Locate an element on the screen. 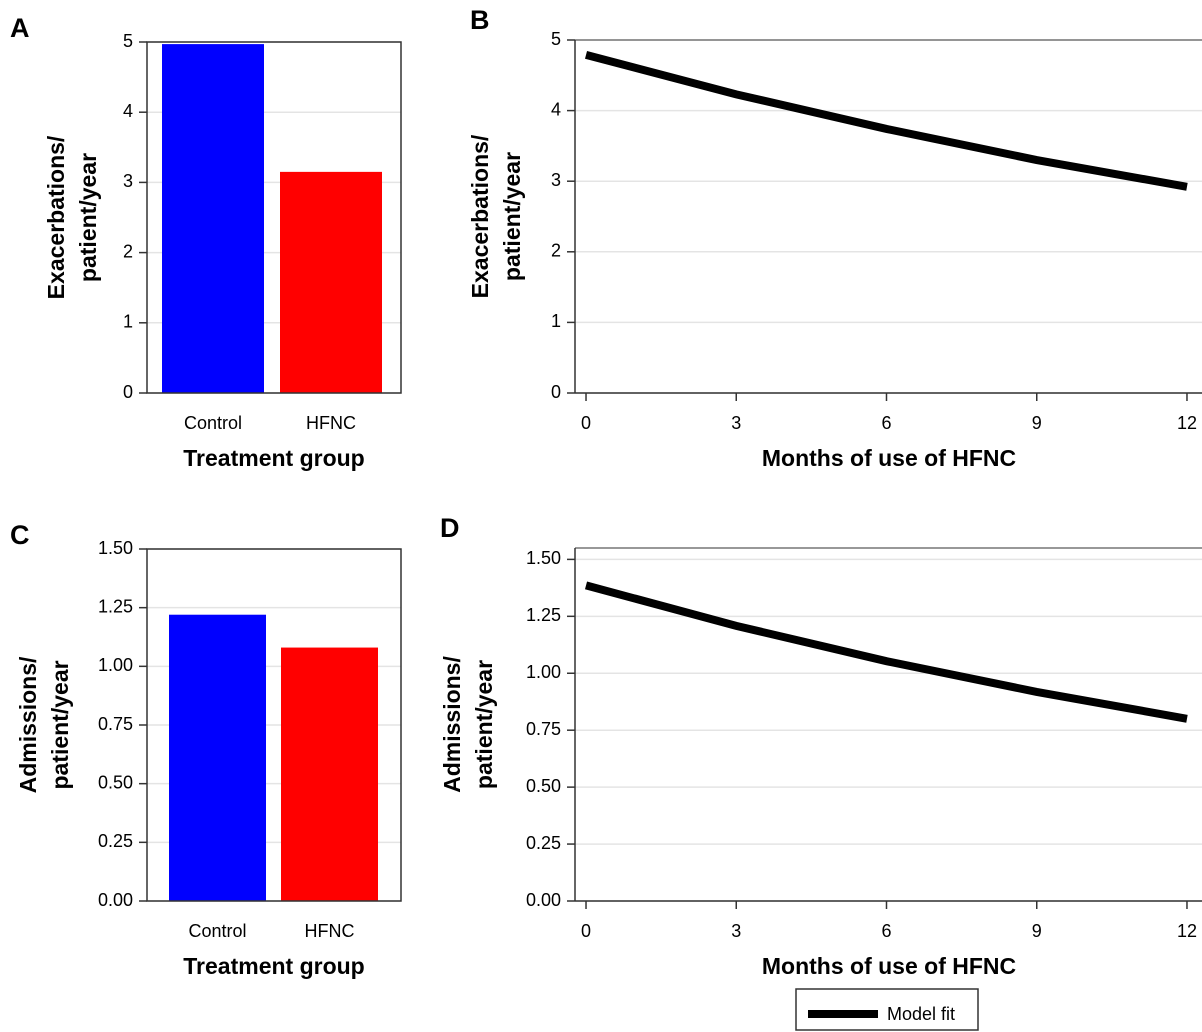  panel-letter: C is located at coordinates (20, 535).